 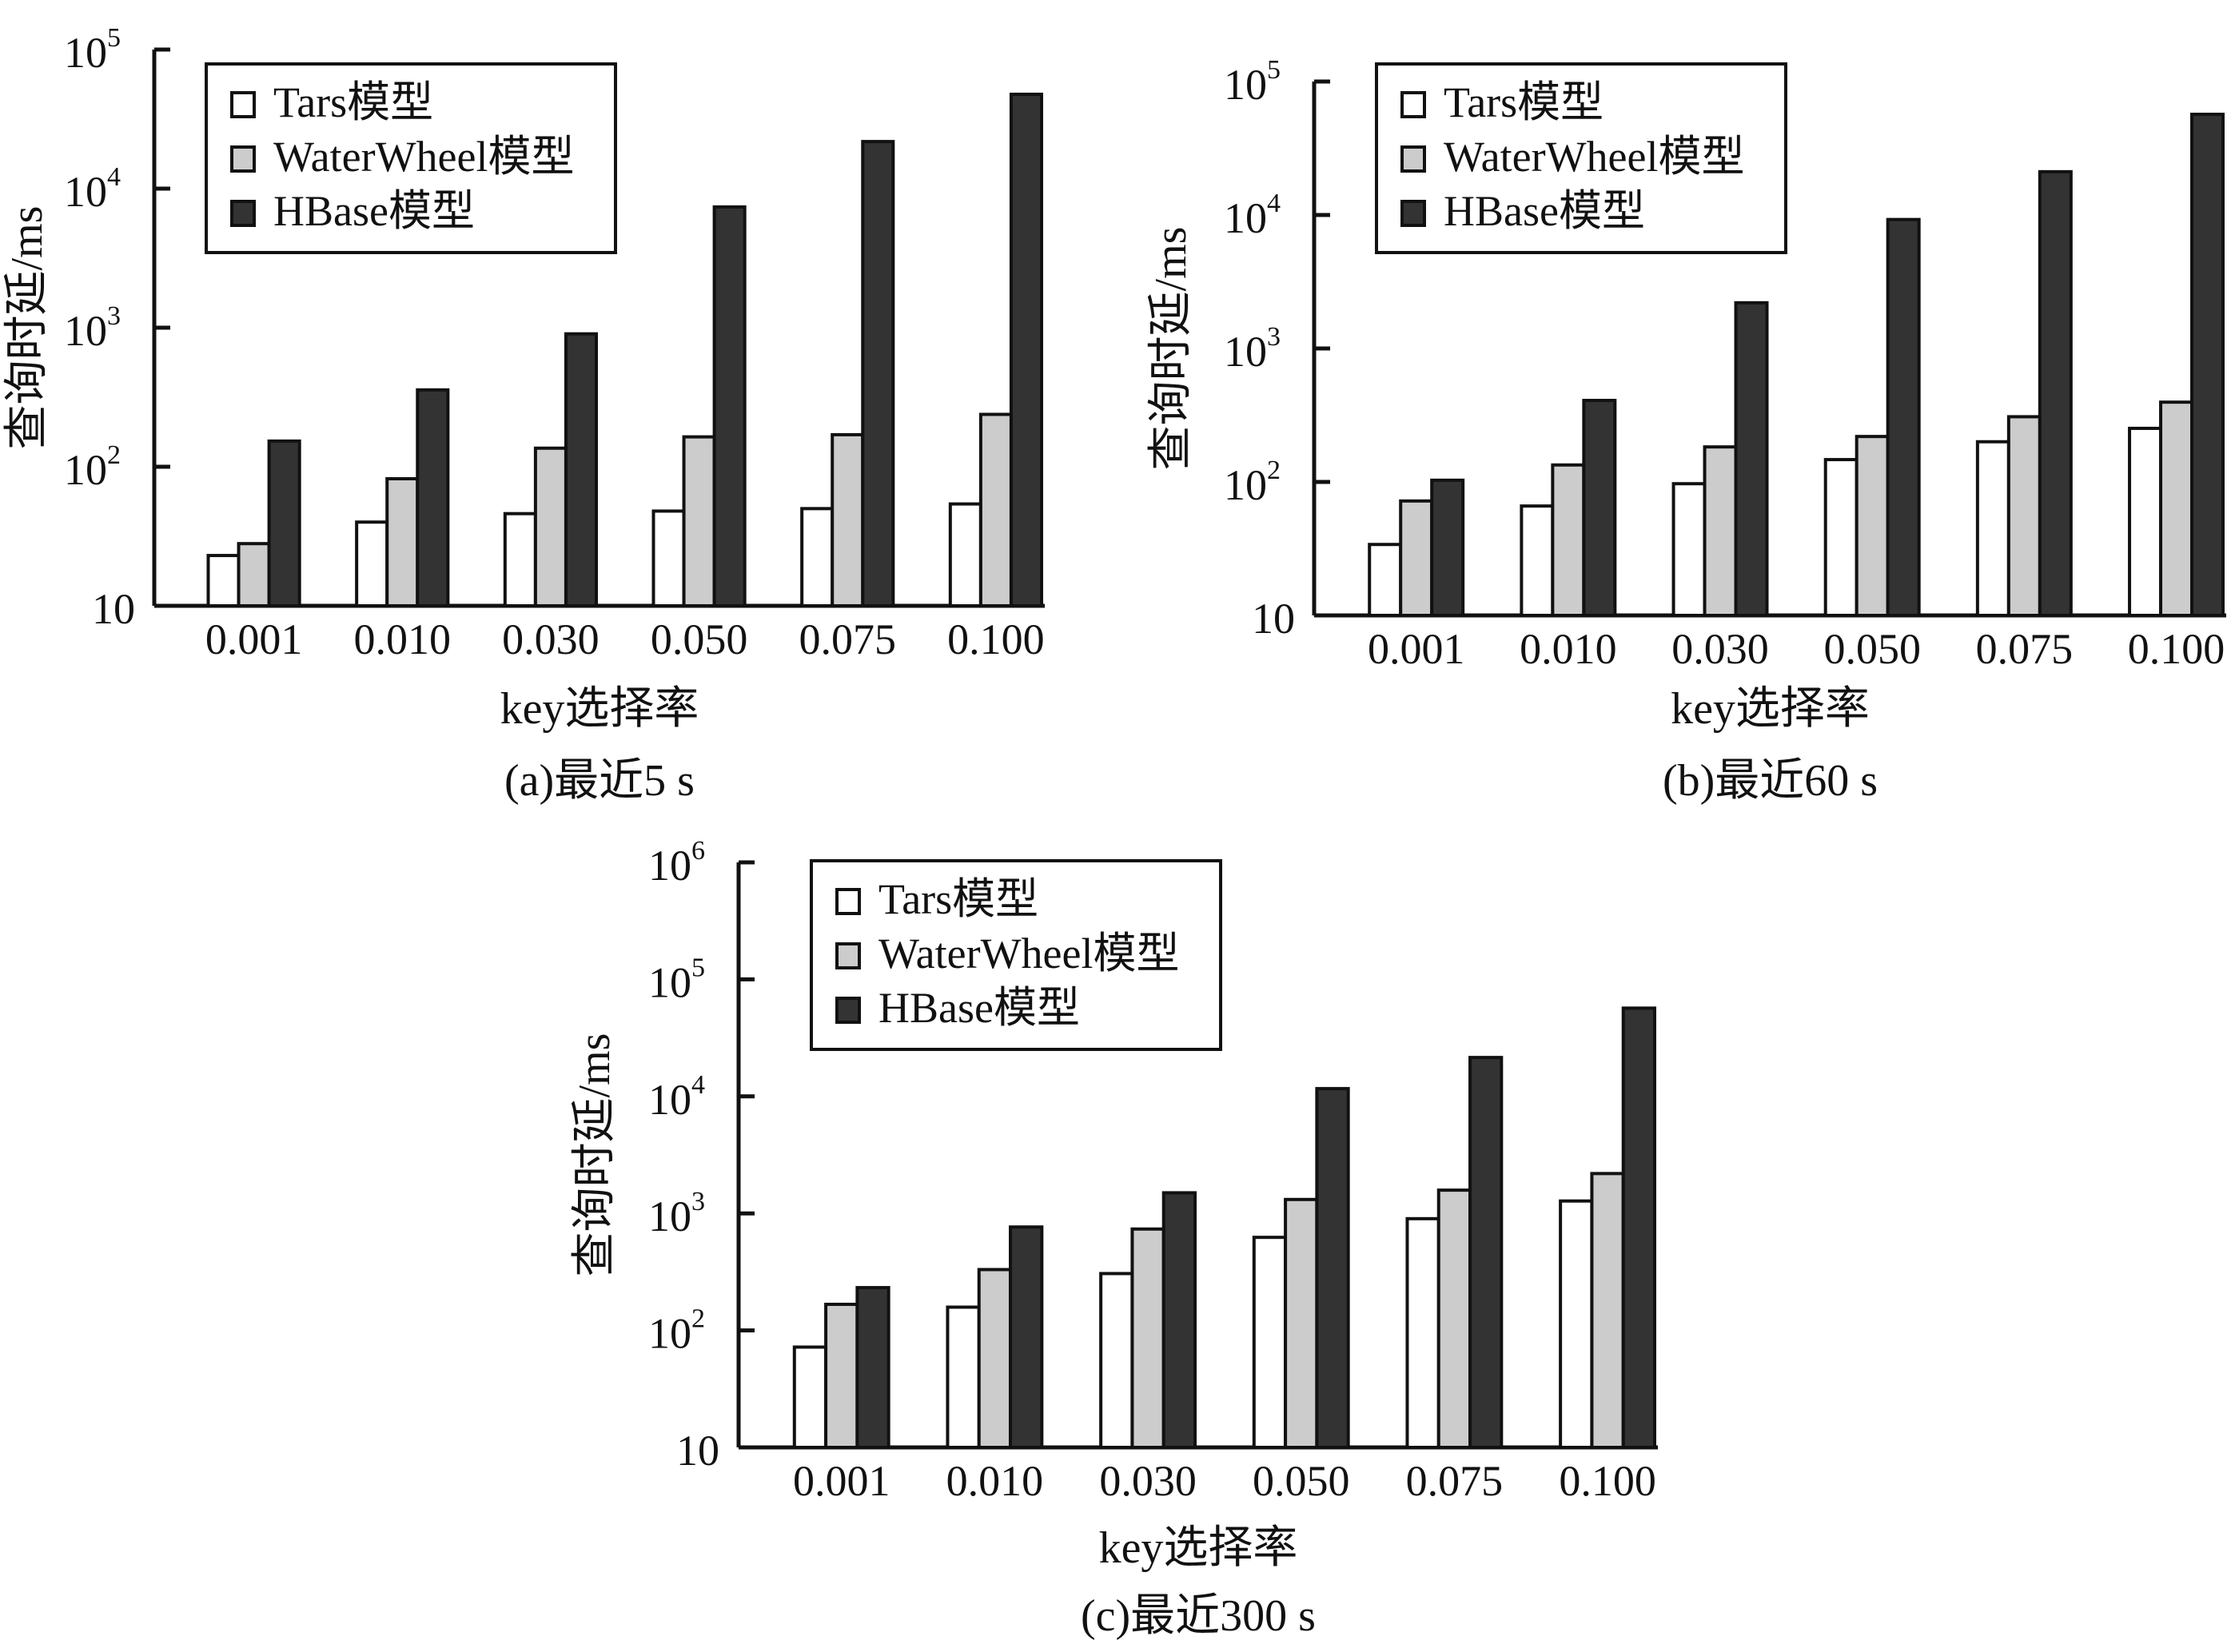 I want to click on chart-title: (c)最近300 s, so click(x=1198, y=1616).